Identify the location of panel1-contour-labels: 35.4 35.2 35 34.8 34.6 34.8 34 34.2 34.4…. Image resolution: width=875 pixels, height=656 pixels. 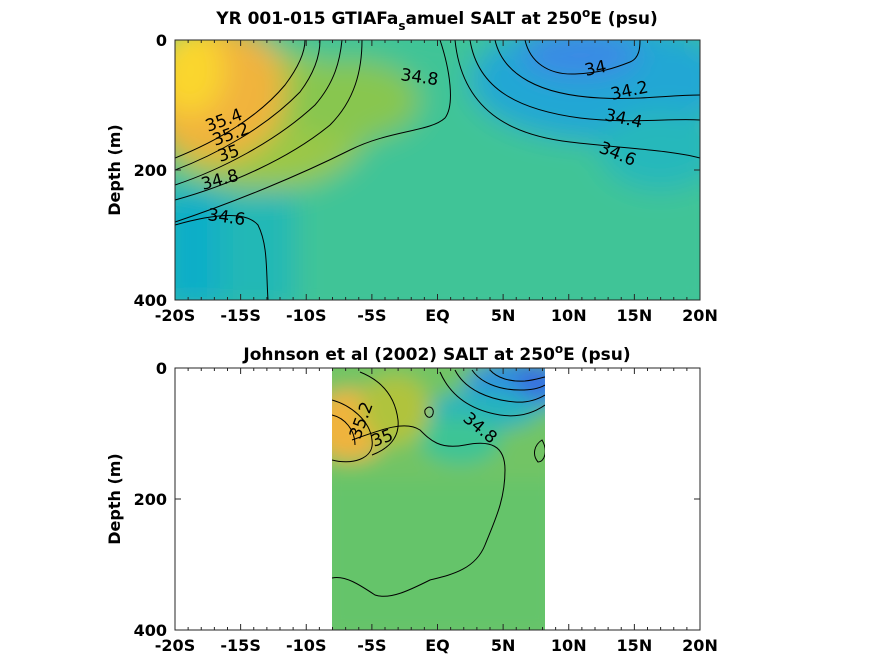
(424, 143).